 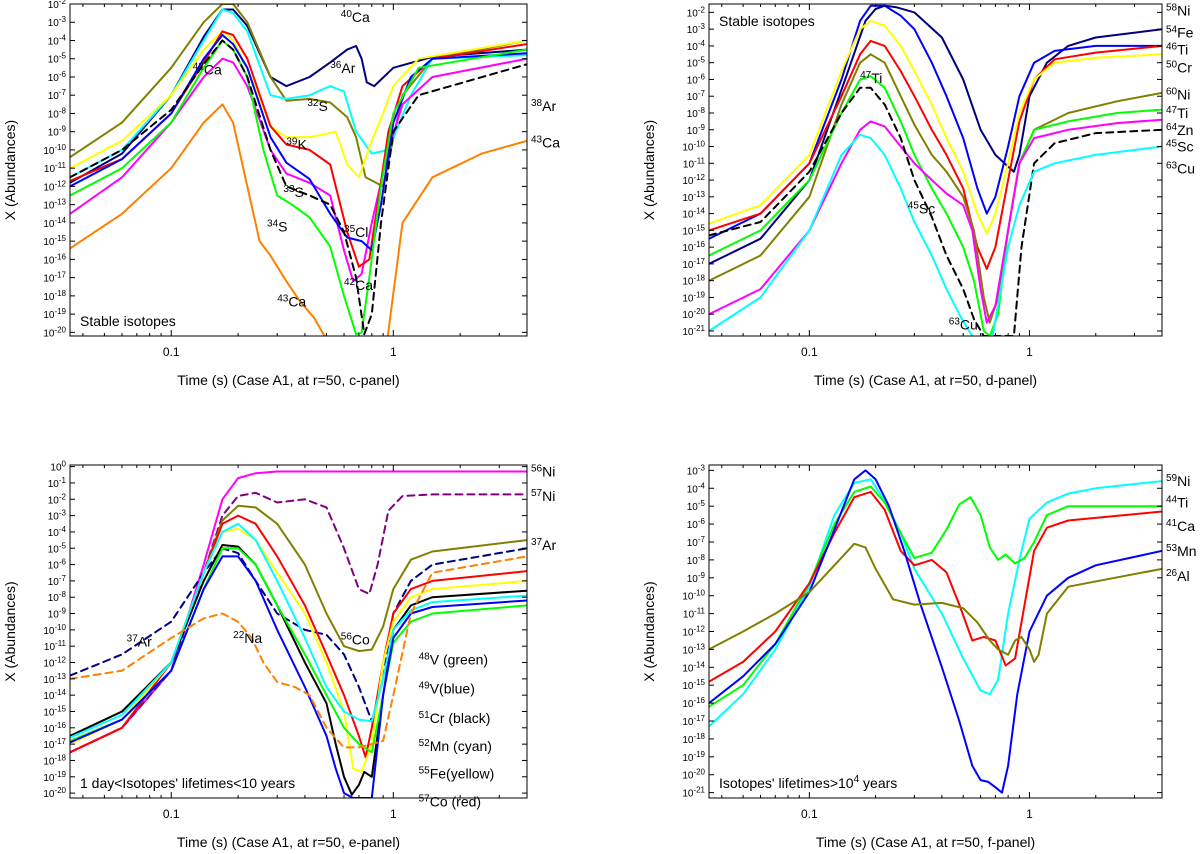 I want to click on isotope-label-sup: 63, so click(x=1172, y=165).